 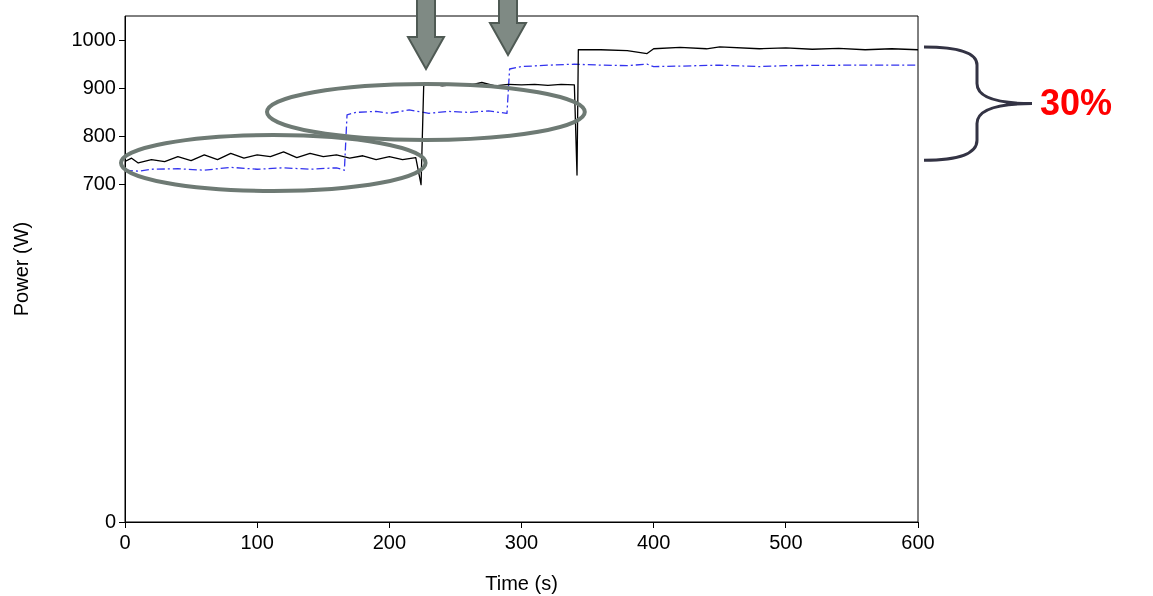 What do you see at coordinates (20, 269) in the screenshot?
I see `y-axis-title: Power (W)` at bounding box center [20, 269].